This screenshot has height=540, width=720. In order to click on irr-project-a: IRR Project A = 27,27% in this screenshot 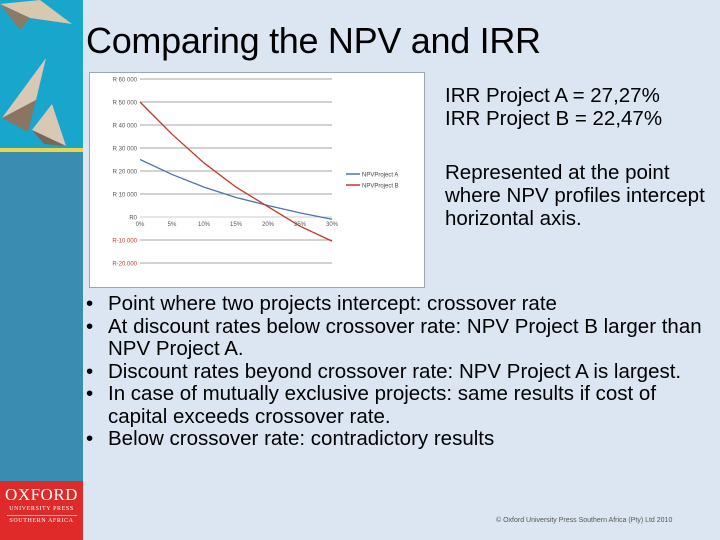, I will do `click(552, 95)`.